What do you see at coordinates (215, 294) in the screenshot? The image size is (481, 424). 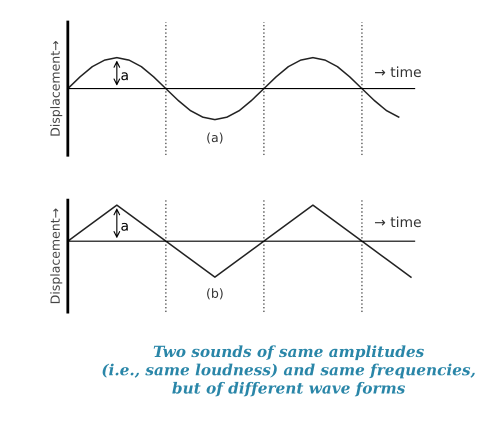 I see `text: (b)` at bounding box center [215, 294].